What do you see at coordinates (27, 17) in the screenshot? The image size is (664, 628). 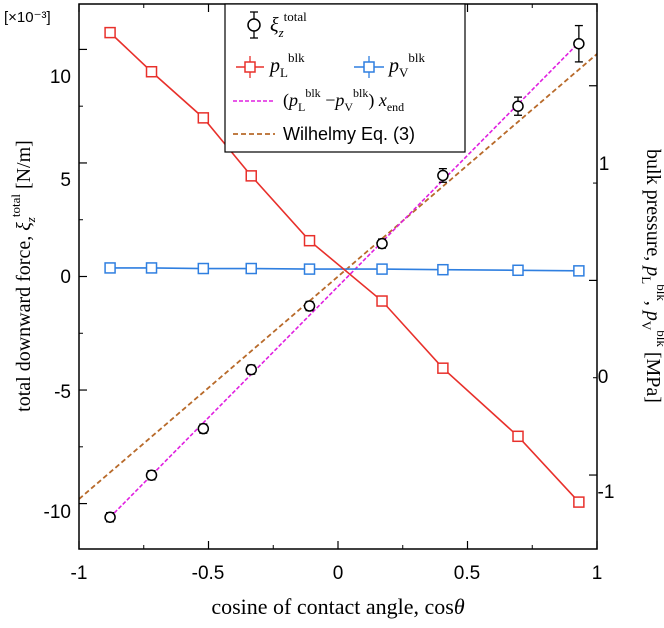 I see `left-axis-multiplier: [×10⁻³]` at bounding box center [27, 17].